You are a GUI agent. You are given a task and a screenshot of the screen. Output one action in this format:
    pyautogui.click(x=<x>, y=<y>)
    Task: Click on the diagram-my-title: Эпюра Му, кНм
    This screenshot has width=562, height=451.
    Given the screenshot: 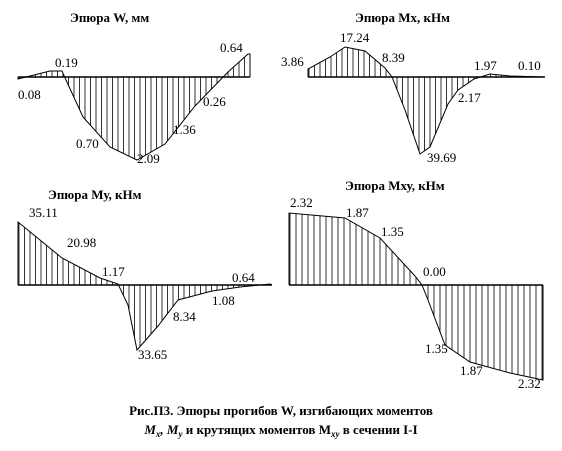 What is the action you would take?
    pyautogui.click(x=95, y=194)
    